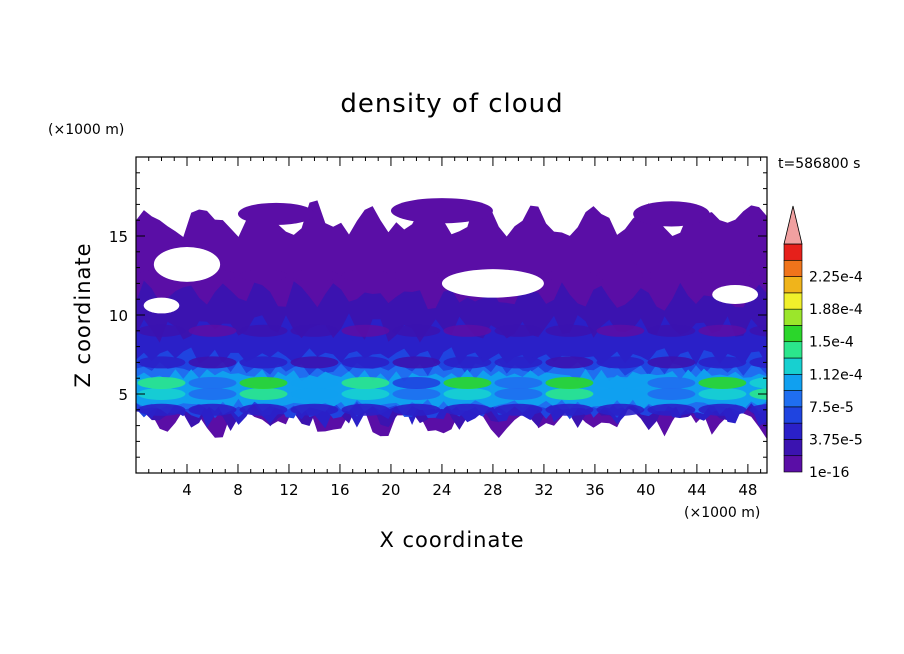  What do you see at coordinates (451, 540) in the screenshot?
I see `x-axis-label: X coordinate` at bounding box center [451, 540].